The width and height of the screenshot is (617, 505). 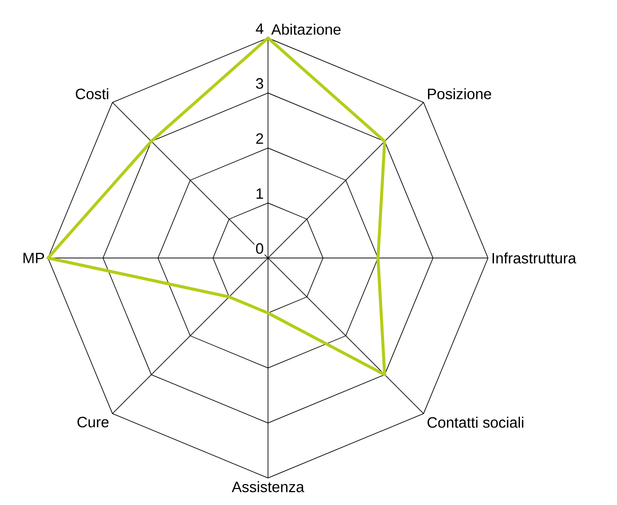 What do you see at coordinates (460, 94) in the screenshot?
I see `spoke-label: Posizione` at bounding box center [460, 94].